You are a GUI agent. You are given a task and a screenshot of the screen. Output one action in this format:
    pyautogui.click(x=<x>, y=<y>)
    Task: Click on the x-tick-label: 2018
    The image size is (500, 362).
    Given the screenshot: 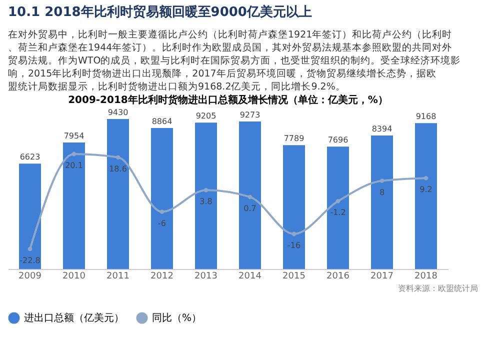 What is the action you would take?
    pyautogui.click(x=426, y=277)
    